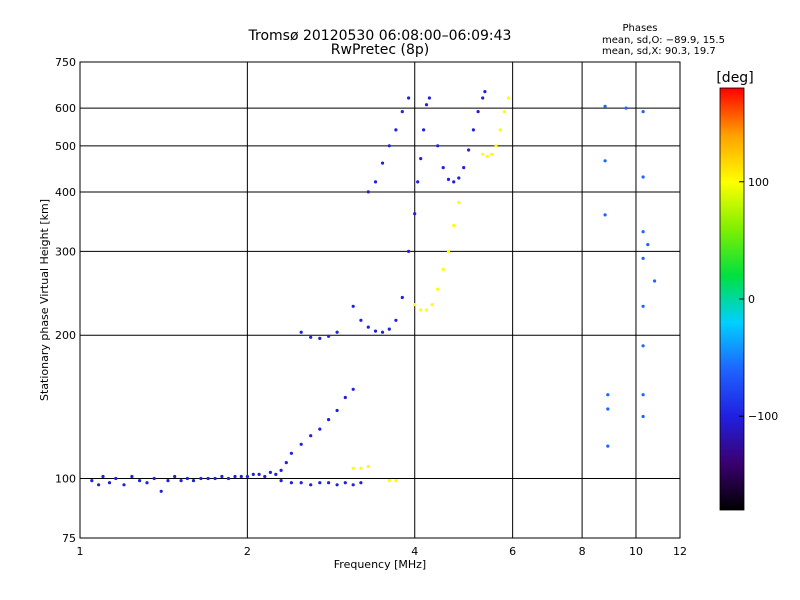 The height and width of the screenshot is (600, 800). Describe the element at coordinates (414, 551) in the screenshot. I see `x-tick-label: 4` at that location.